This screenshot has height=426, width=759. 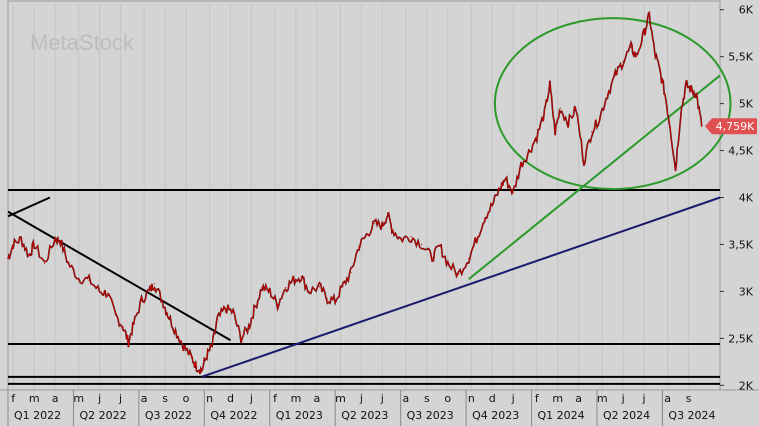 What do you see at coordinates (626, 415) in the screenshot?
I see `quarter-tick-label: Q2 2024` at bounding box center [626, 415].